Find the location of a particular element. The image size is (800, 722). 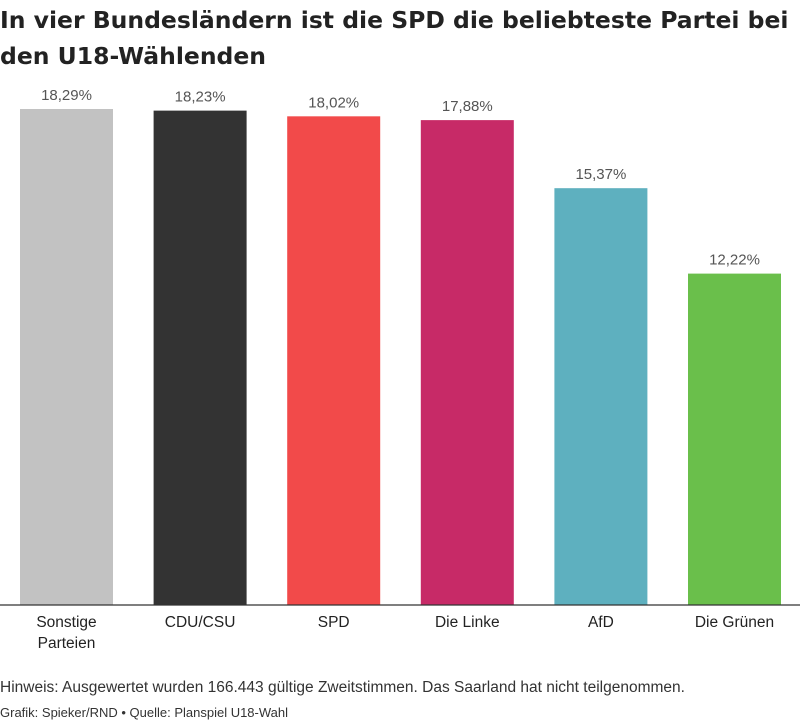

bar-cdu-csu is located at coordinates (200, 357).